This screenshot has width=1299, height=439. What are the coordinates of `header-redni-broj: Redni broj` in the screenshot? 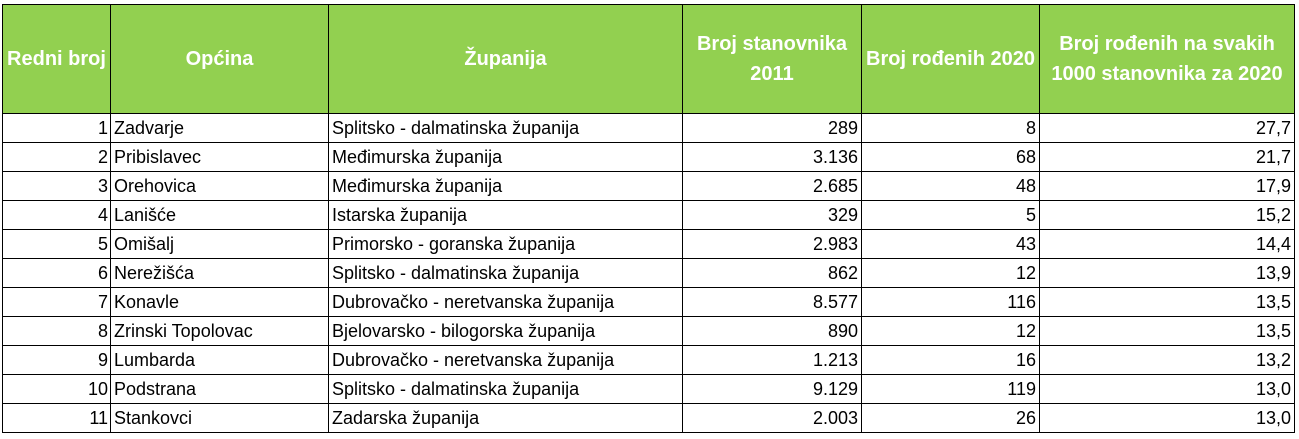 It's located at (56, 59).